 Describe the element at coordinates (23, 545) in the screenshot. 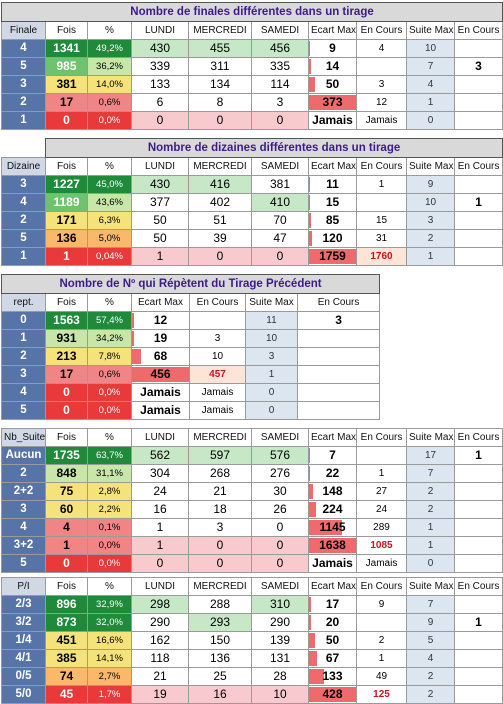

I see `row-key: 3+2` at that location.